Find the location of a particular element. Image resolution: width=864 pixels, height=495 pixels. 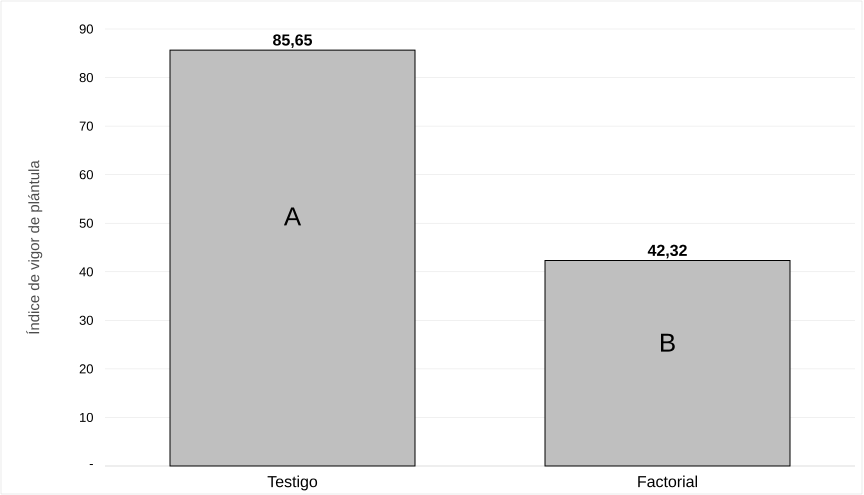

y-tick-label: 40 is located at coordinates (86, 271).